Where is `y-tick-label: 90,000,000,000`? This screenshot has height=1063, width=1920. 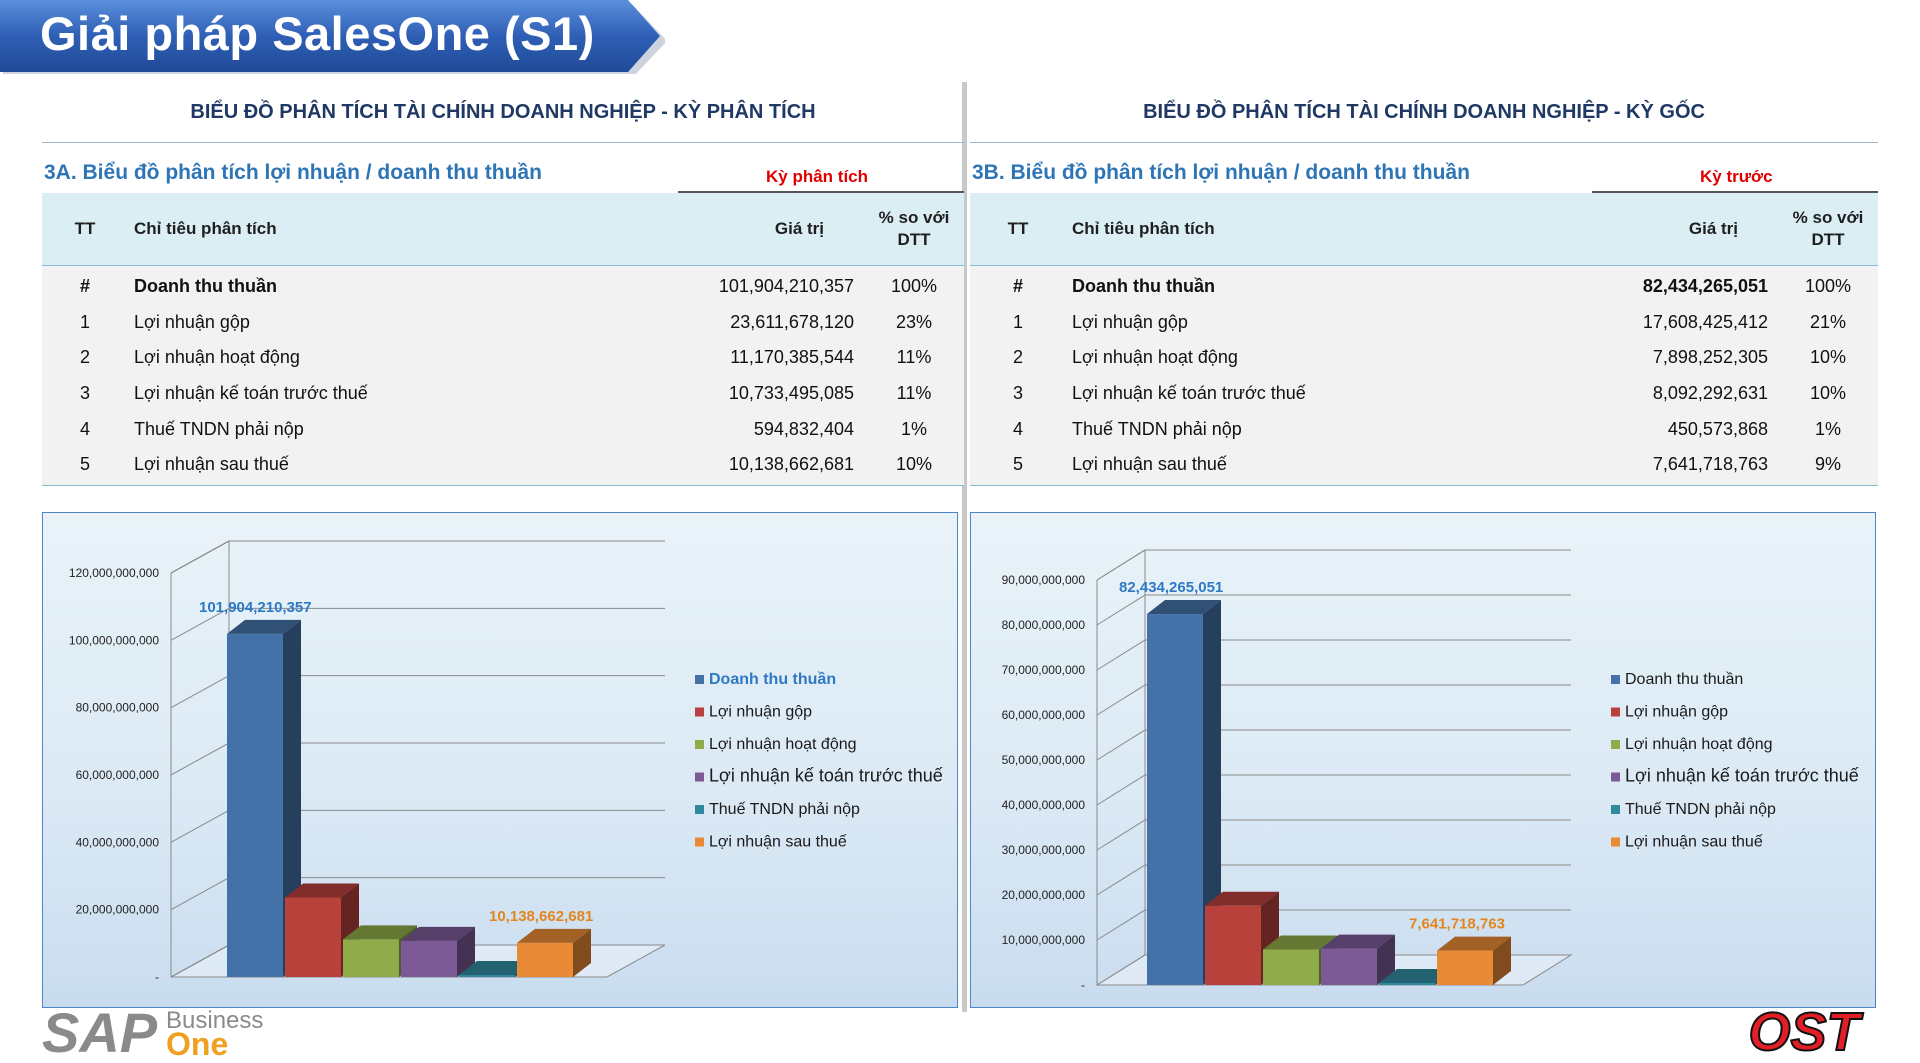
y-tick-label: 90,000,000,000 is located at coordinates (1044, 580).